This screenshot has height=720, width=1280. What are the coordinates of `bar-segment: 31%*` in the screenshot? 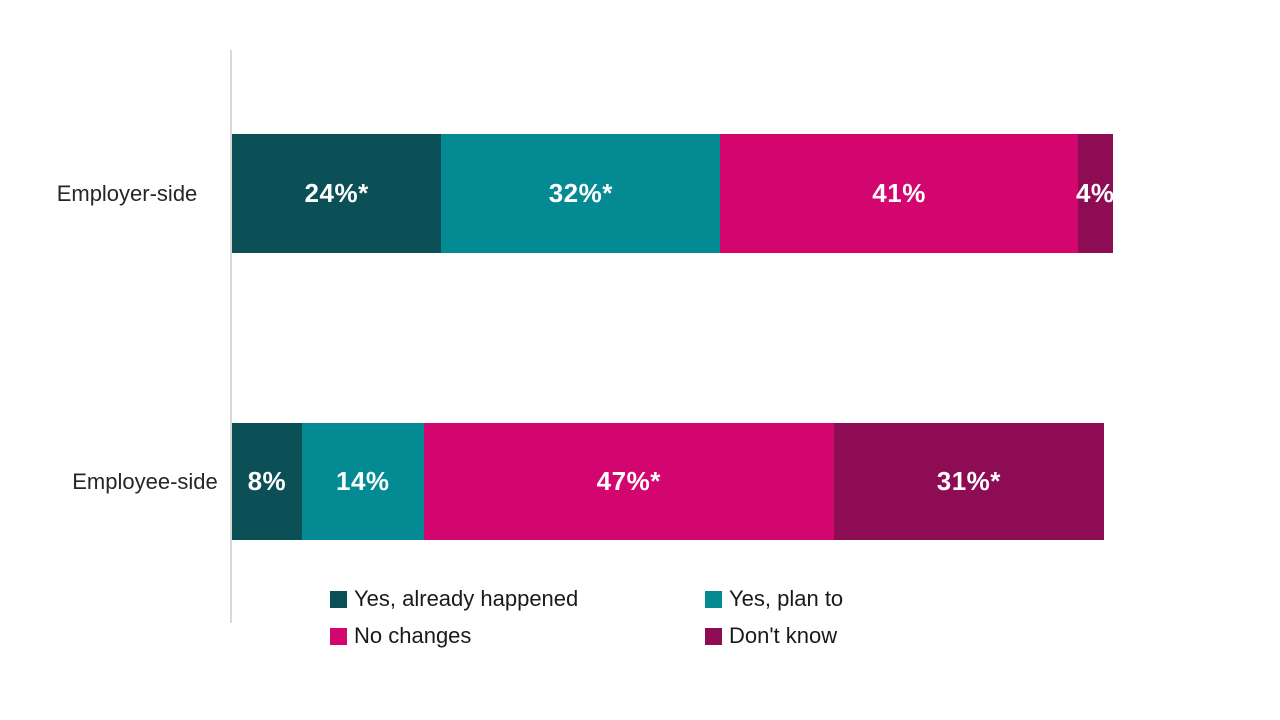 It's located at (968, 481).